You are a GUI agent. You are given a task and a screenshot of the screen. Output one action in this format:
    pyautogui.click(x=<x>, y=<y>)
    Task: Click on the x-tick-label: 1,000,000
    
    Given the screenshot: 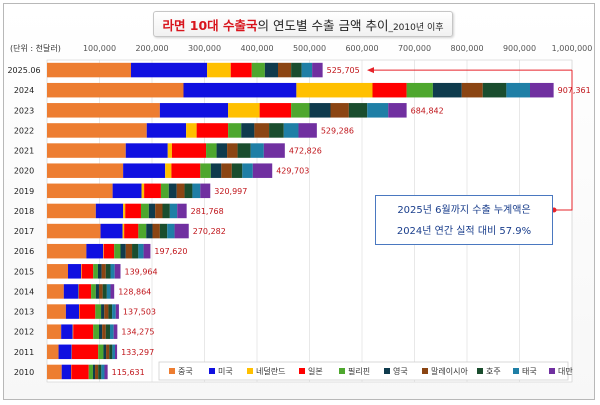 What is the action you would take?
    pyautogui.click(x=572, y=48)
    